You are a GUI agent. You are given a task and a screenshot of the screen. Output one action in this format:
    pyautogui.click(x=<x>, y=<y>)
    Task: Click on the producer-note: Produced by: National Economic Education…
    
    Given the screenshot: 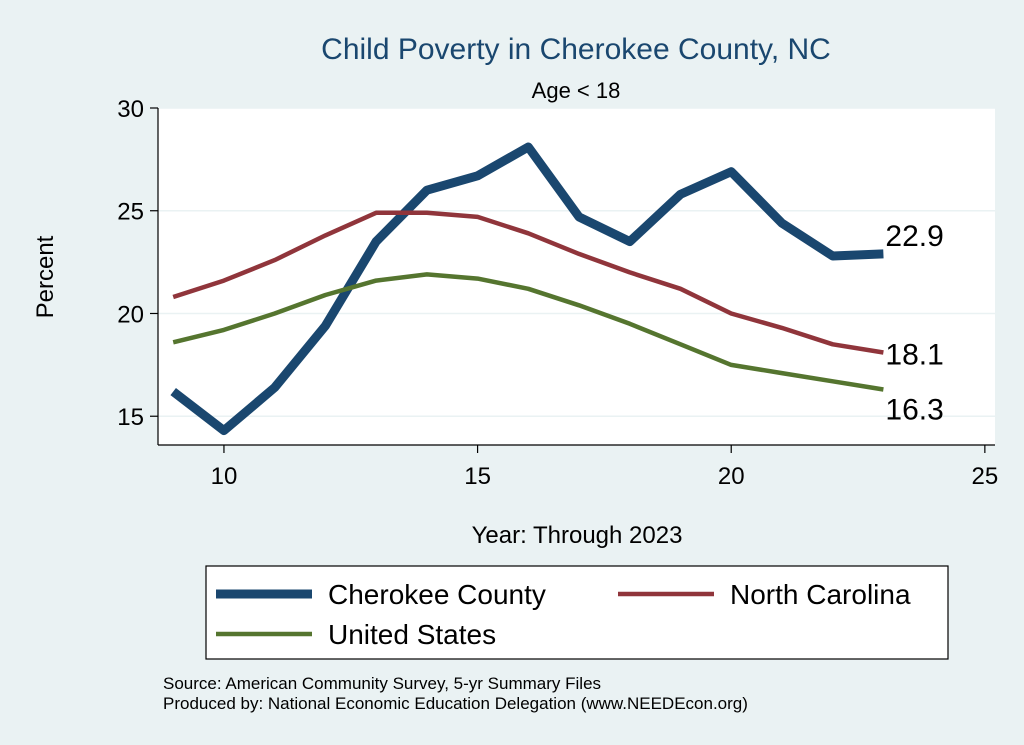 What is the action you would take?
    pyautogui.click(x=455, y=703)
    